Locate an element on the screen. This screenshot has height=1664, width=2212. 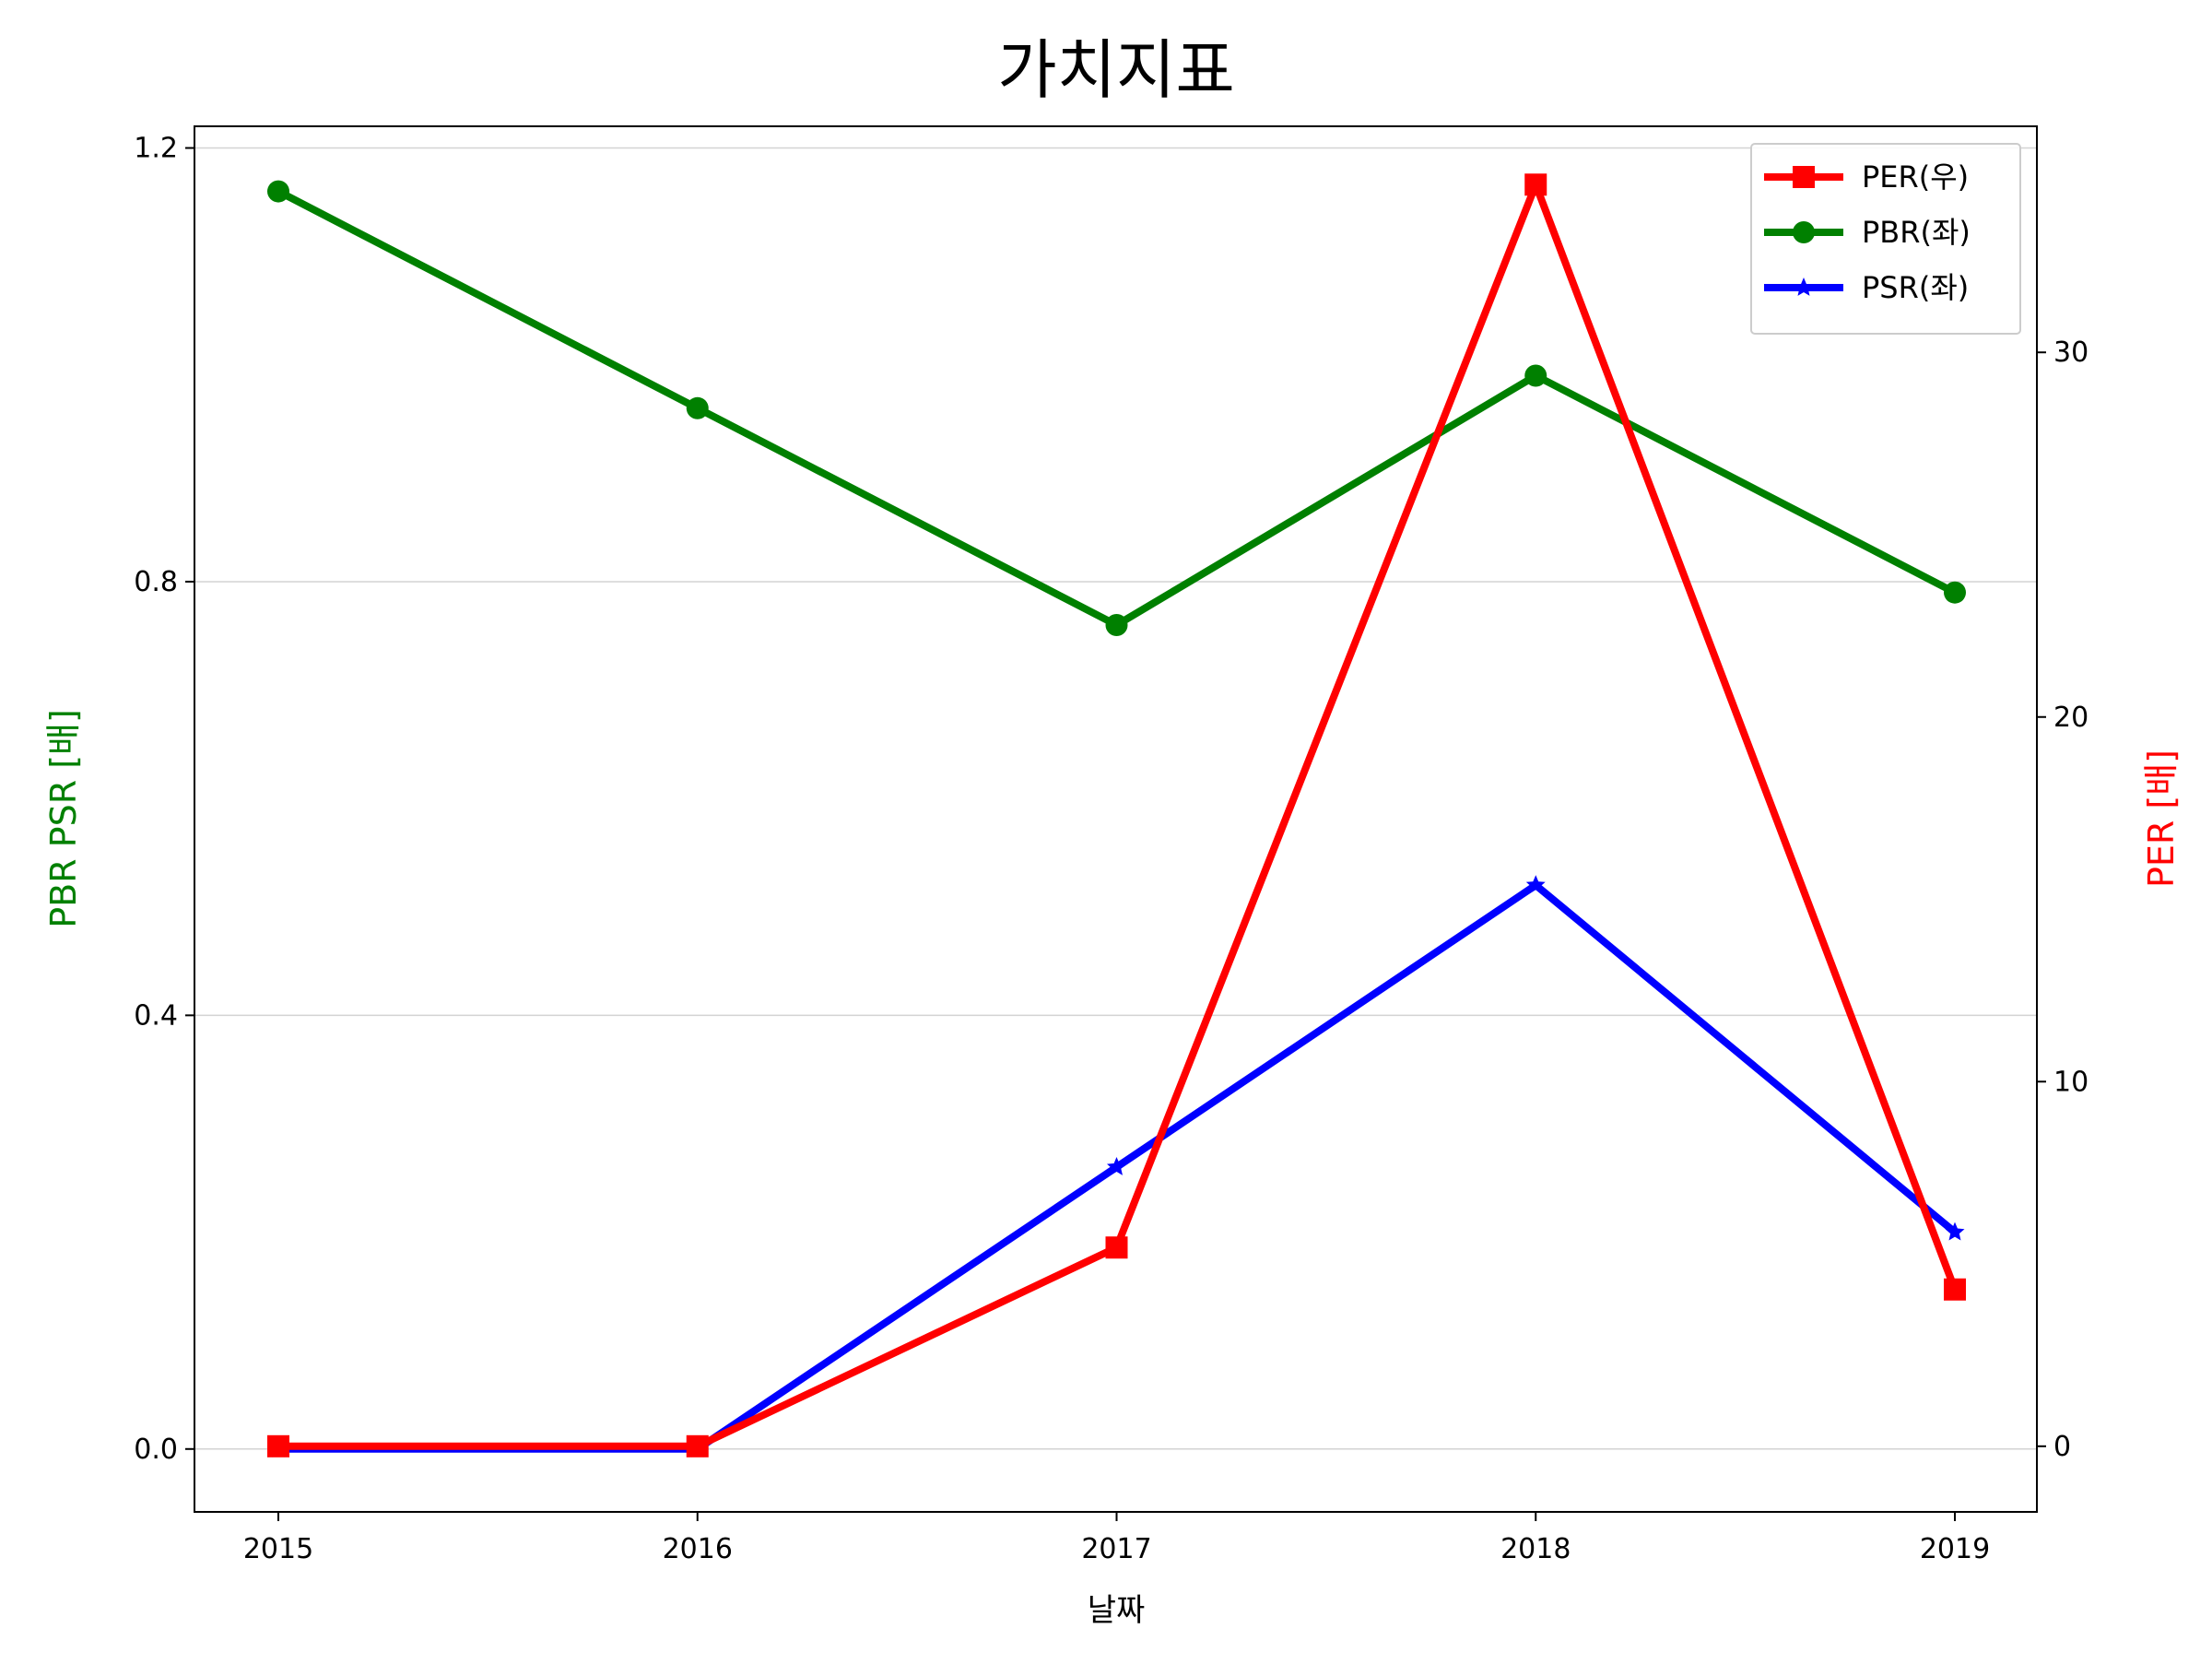
x-tick-label: 2019 is located at coordinates (1955, 1549).